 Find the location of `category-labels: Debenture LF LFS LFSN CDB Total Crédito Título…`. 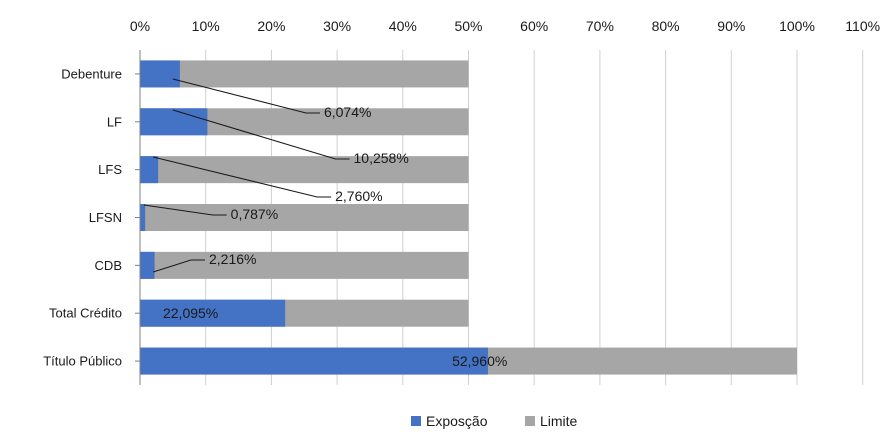

category-labels: Debenture LF LFS LFSN CDB Total Crédito Título… is located at coordinates (82, 217).